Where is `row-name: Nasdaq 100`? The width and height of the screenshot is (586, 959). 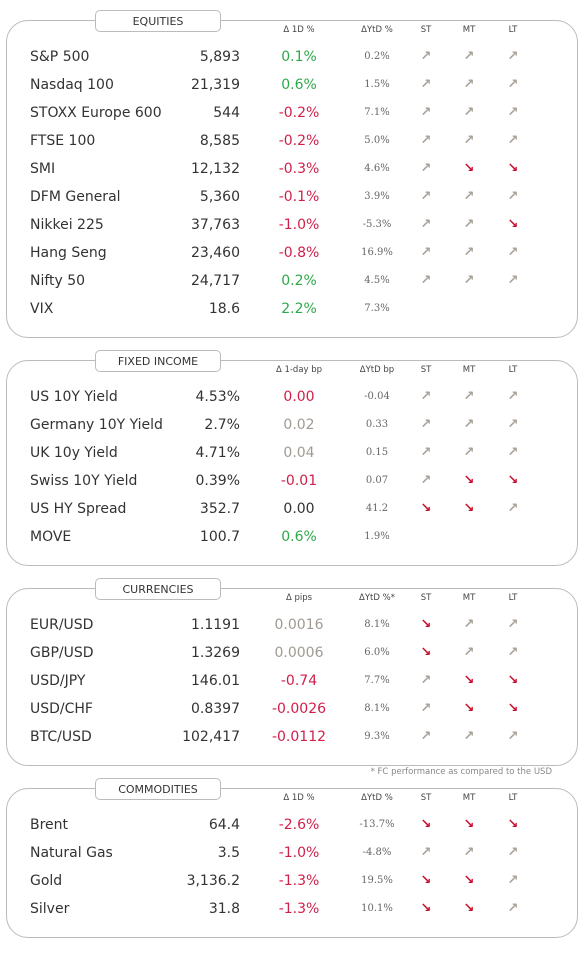
row-name: Nasdaq 100 is located at coordinates (72, 85).